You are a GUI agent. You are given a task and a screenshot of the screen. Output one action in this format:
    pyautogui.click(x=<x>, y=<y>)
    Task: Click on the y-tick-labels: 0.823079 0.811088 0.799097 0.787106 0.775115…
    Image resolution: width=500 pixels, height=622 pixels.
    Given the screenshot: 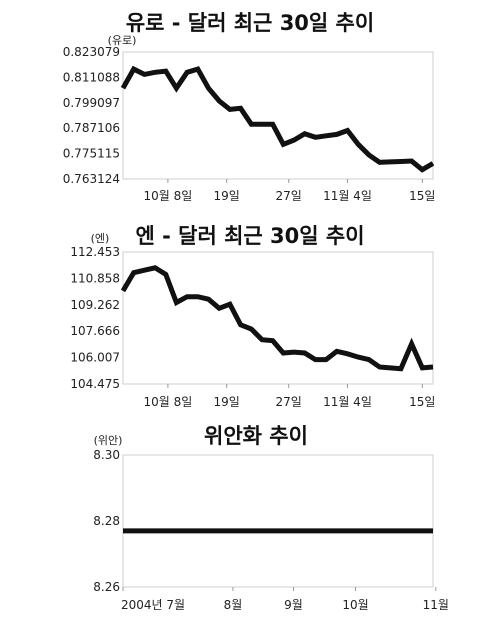 What is the action you would take?
    pyautogui.click(x=91, y=115)
    